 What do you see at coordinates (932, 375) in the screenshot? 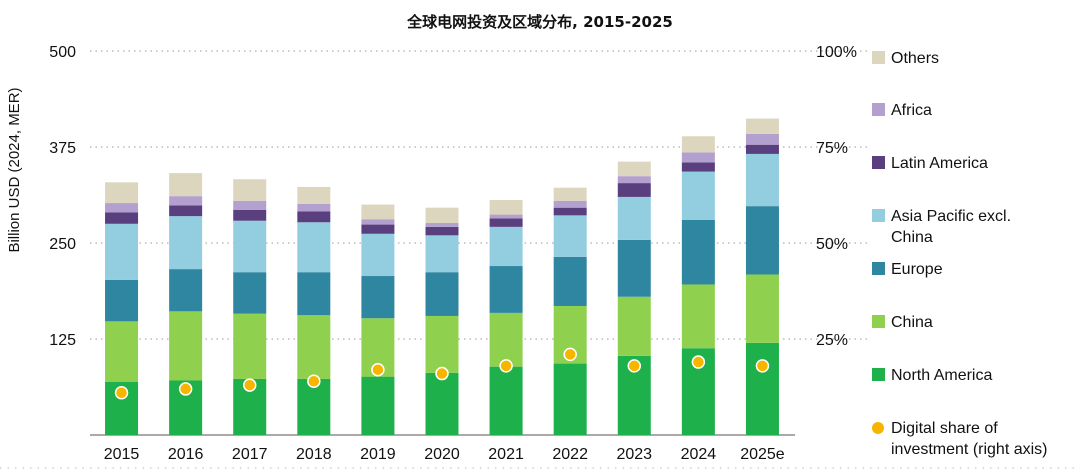
I see `legend-item: North America` at bounding box center [932, 375].